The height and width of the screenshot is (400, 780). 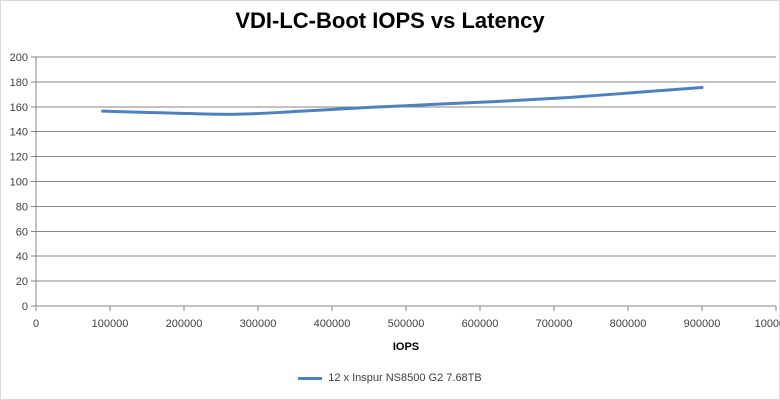 I want to click on x-axis-title: IOPS, so click(x=406, y=347).